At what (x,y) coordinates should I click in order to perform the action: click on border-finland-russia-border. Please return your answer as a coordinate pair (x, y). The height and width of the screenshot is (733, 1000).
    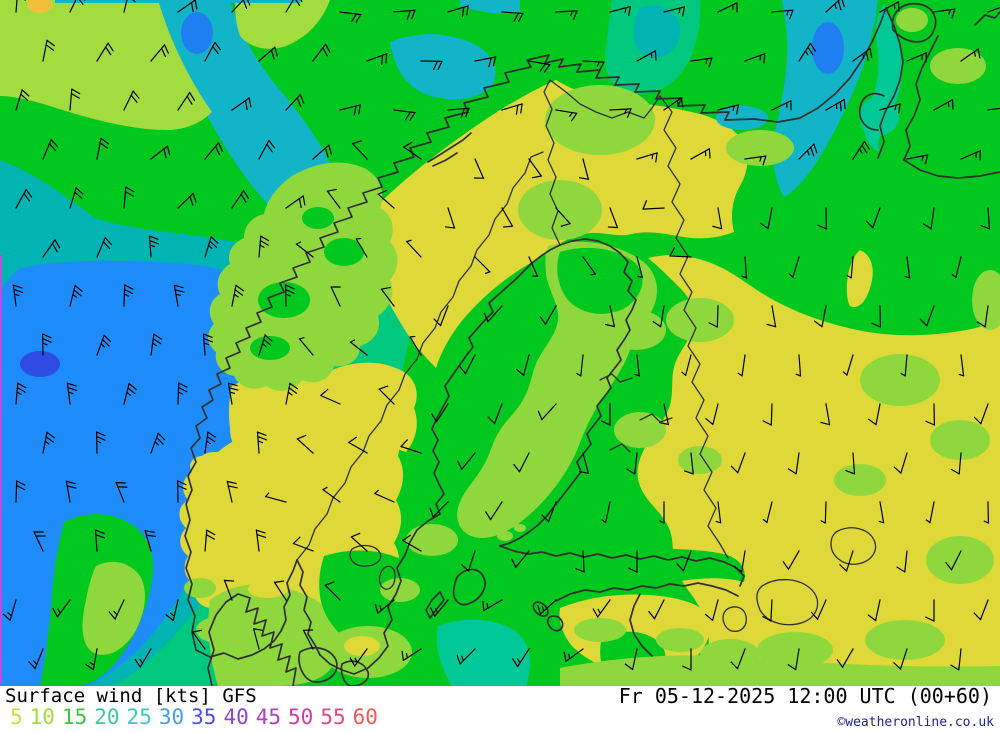
    Looking at the image, I should click on (694, 327).